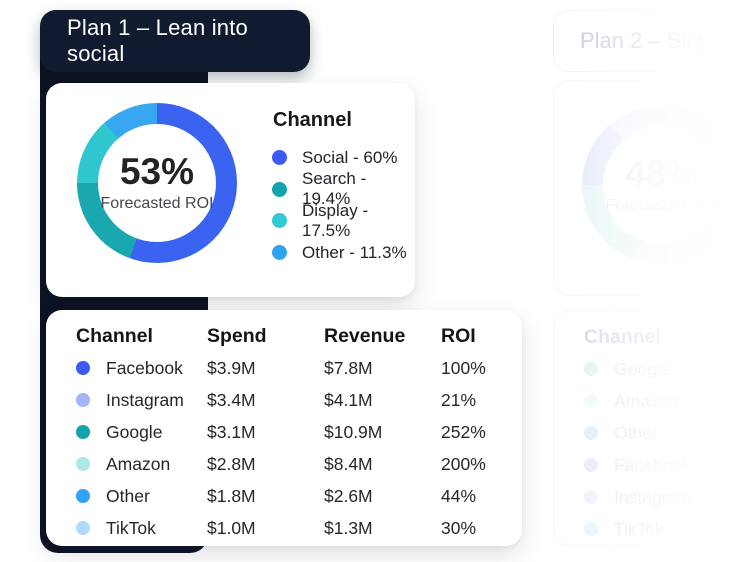 This screenshot has height=562, width=750. I want to click on legend-item-display: Display - 17.5%, so click(343, 220).